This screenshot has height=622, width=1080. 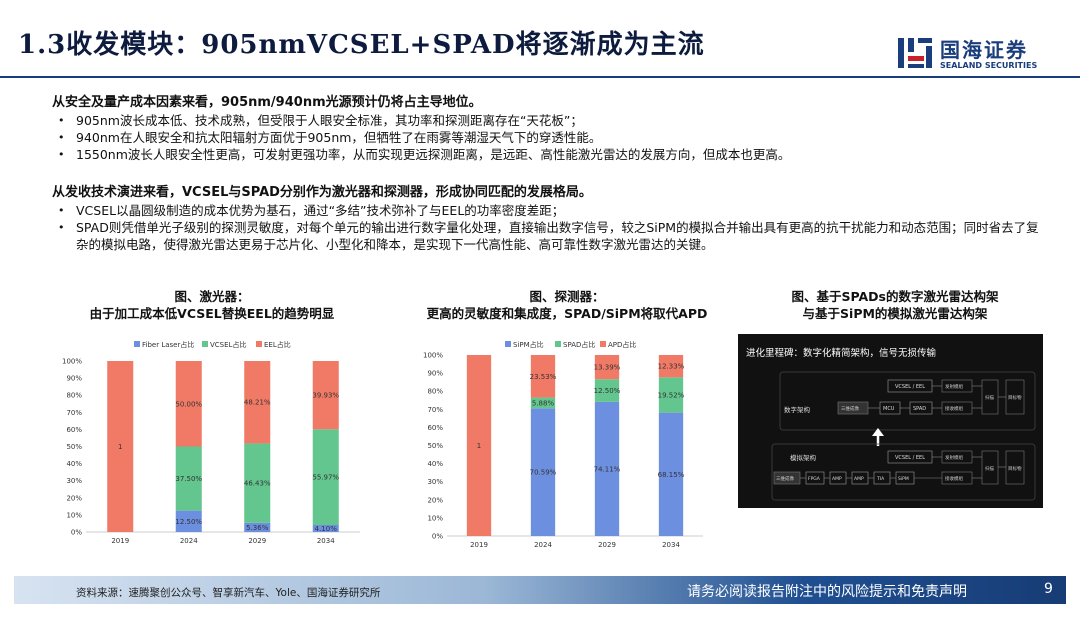 I want to click on amp-label-2: AMP, so click(x=859, y=479).